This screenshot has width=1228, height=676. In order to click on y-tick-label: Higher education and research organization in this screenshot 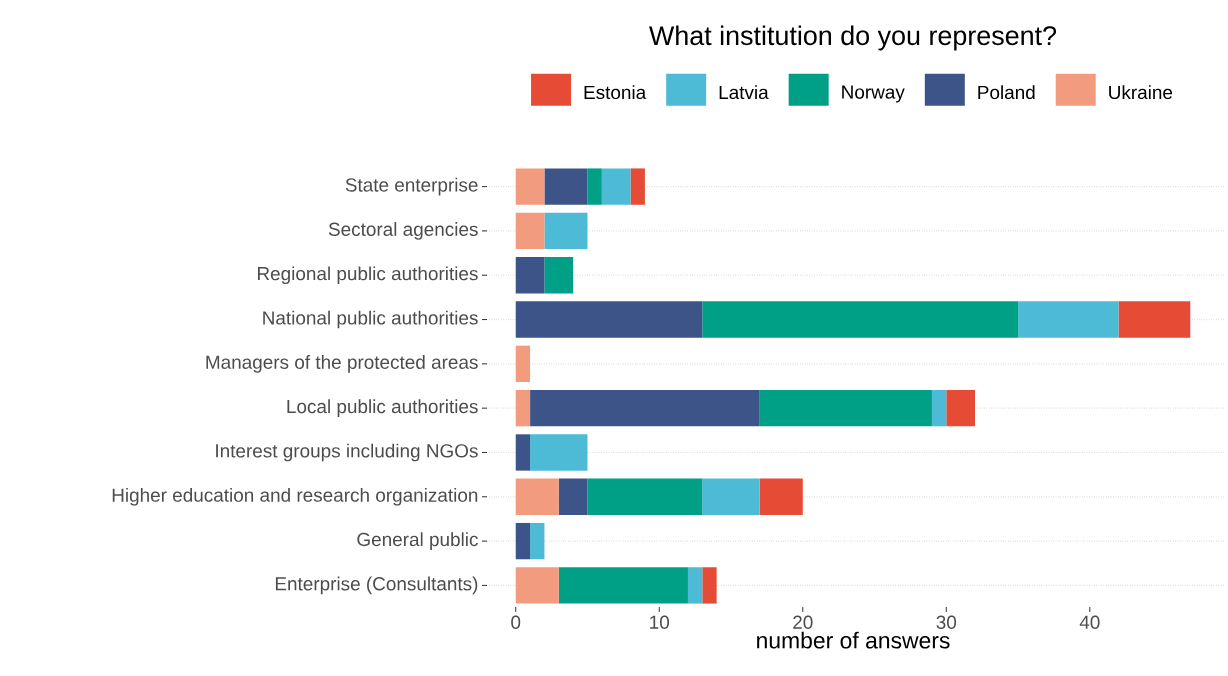, I will do `click(295, 496)`.